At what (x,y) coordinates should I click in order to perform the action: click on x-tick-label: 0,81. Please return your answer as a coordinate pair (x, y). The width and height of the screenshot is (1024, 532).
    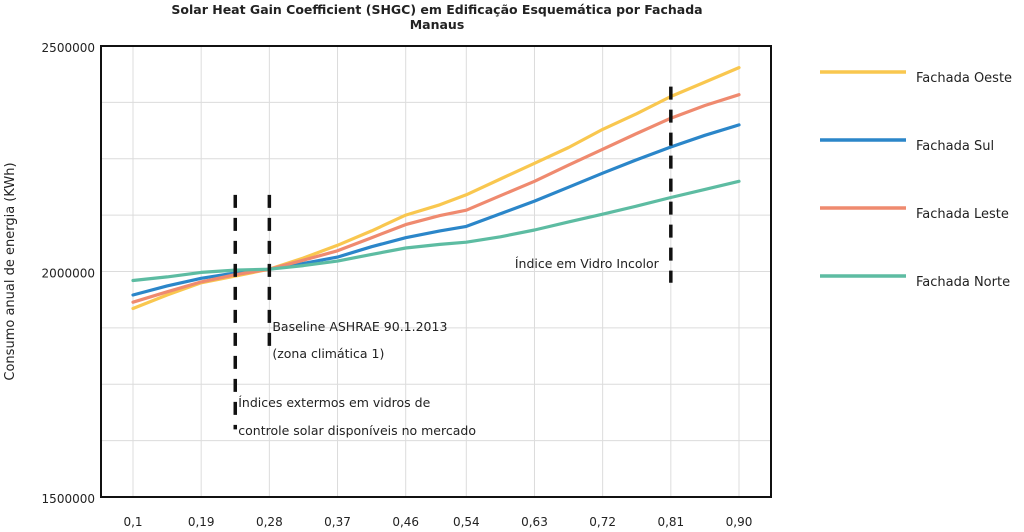
    Looking at the image, I should click on (670, 522).